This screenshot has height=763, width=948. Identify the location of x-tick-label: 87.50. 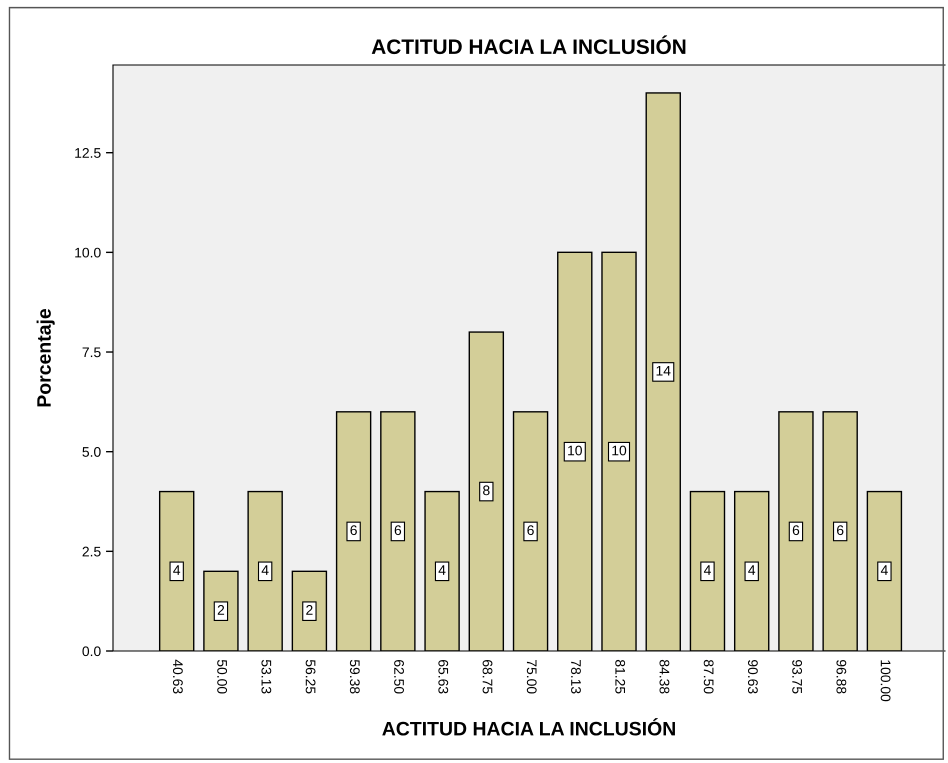
(709, 677).